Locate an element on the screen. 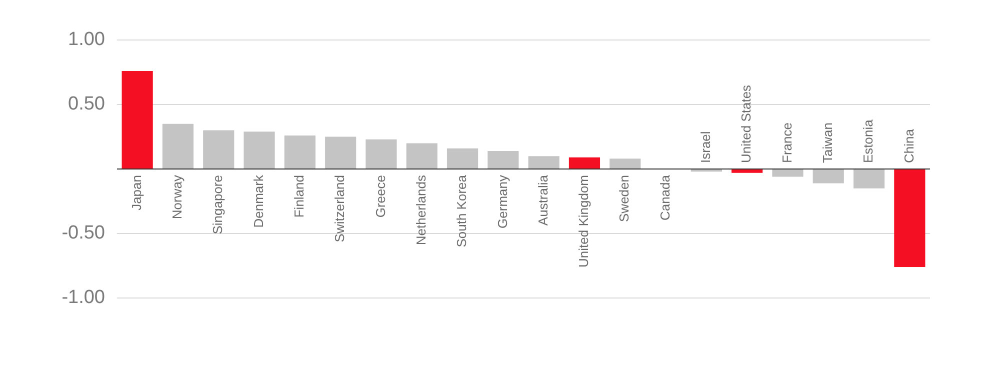  y-tick-label: -1.00 is located at coordinates (83, 297).